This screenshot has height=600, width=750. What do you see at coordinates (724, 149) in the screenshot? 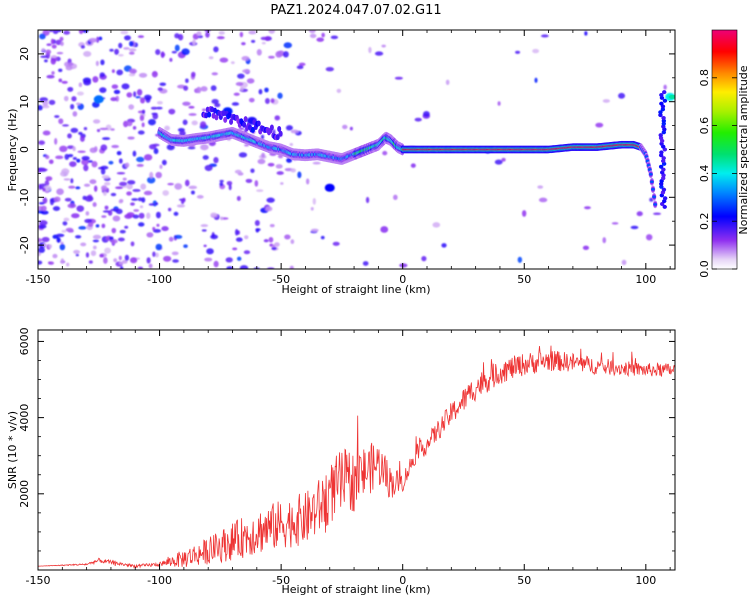
I see `colorbar-gradient` at bounding box center [724, 149].